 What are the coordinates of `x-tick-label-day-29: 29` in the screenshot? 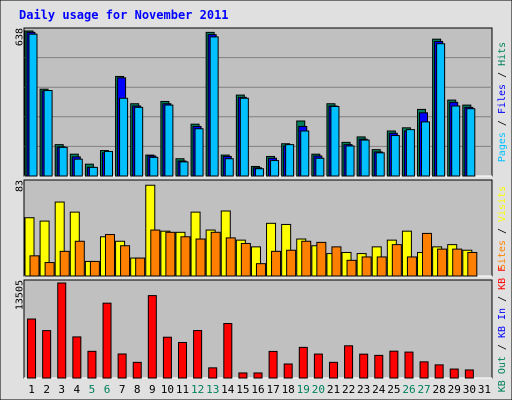 It's located at (454, 389).